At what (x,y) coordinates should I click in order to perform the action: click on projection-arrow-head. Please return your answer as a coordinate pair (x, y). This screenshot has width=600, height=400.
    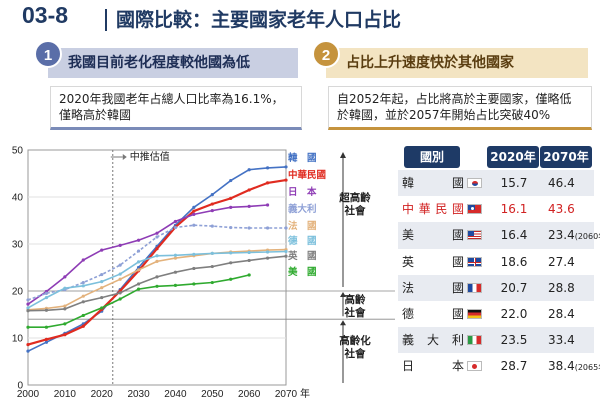
    Looking at the image, I should click on (124, 157).